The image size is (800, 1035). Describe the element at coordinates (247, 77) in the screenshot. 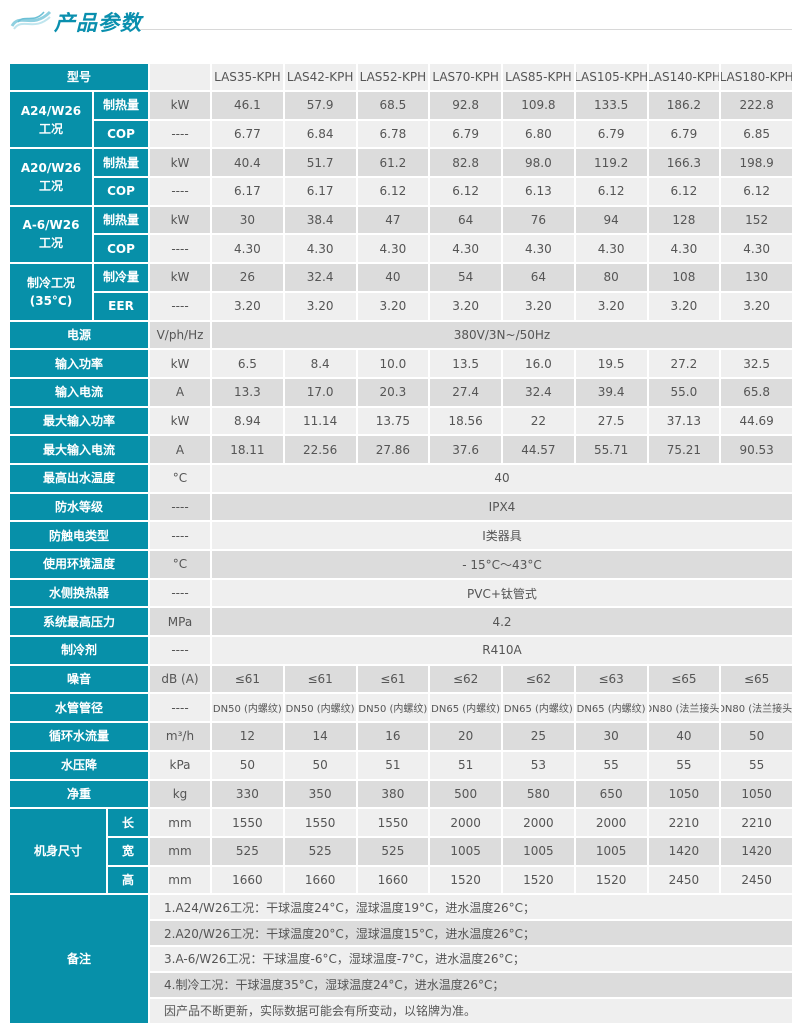

I see `model-name: LAS35-KPH` at that location.